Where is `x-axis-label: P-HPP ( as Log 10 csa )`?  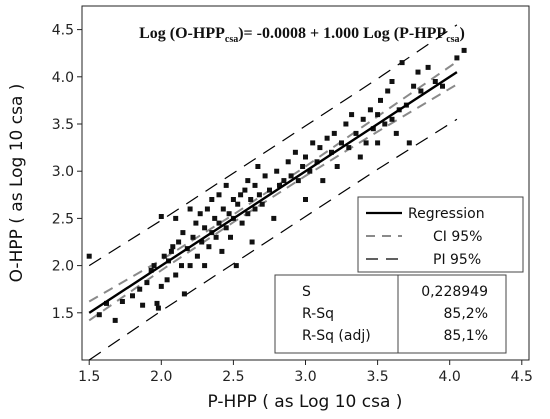
x-axis-label: P-HPP ( as Log 10 csa ) is located at coordinates (305, 402).